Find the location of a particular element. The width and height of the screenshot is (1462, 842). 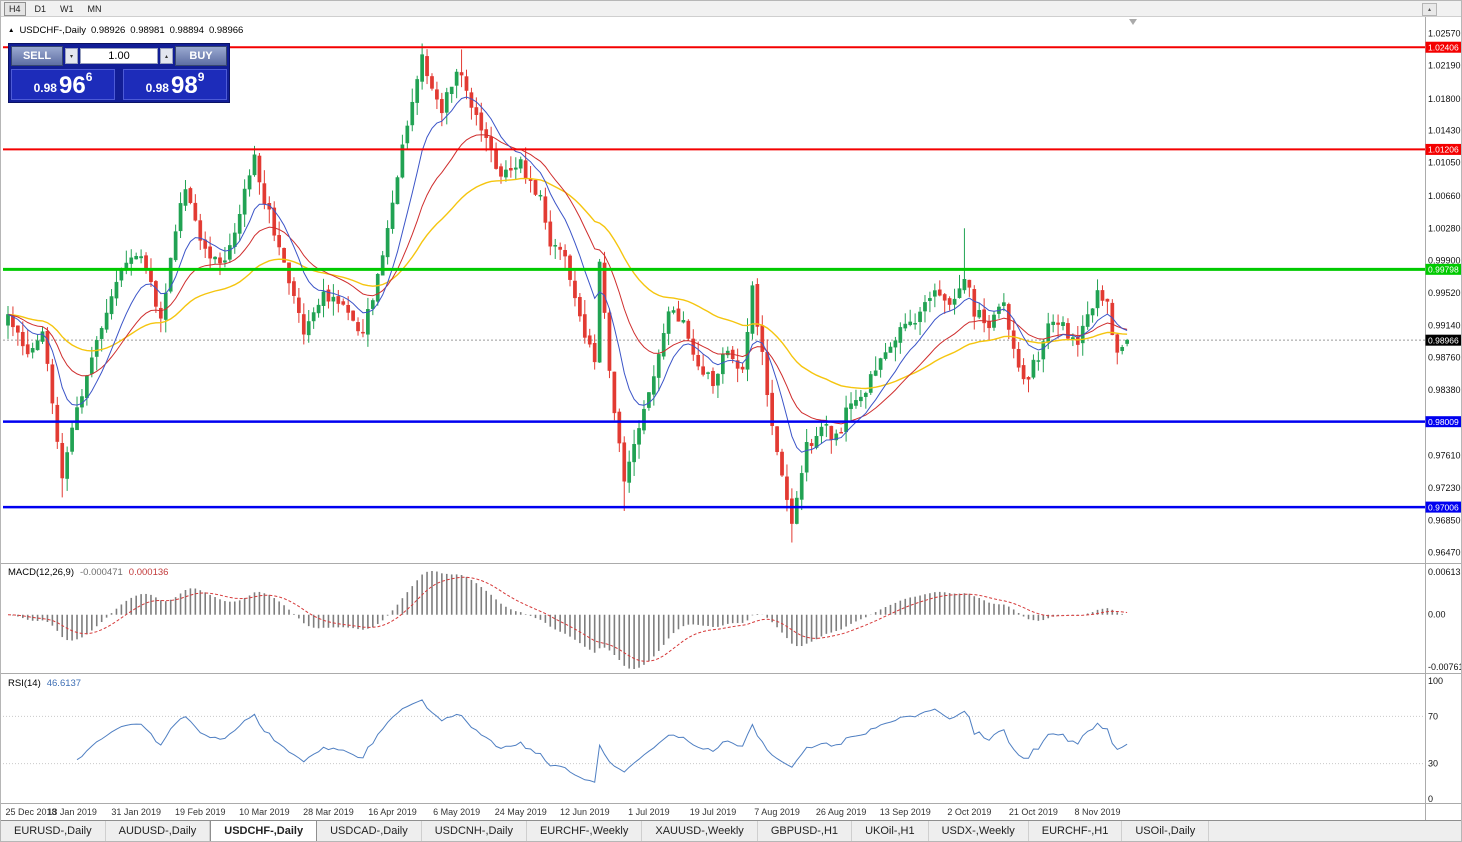

svg-text: 13 Jan 2019 is located at coordinates (72, 812).